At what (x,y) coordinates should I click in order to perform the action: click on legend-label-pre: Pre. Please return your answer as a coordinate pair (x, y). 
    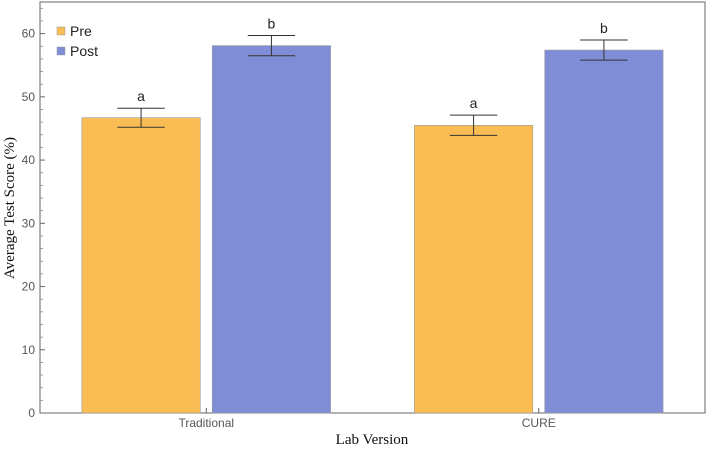
    Looking at the image, I should click on (81, 31).